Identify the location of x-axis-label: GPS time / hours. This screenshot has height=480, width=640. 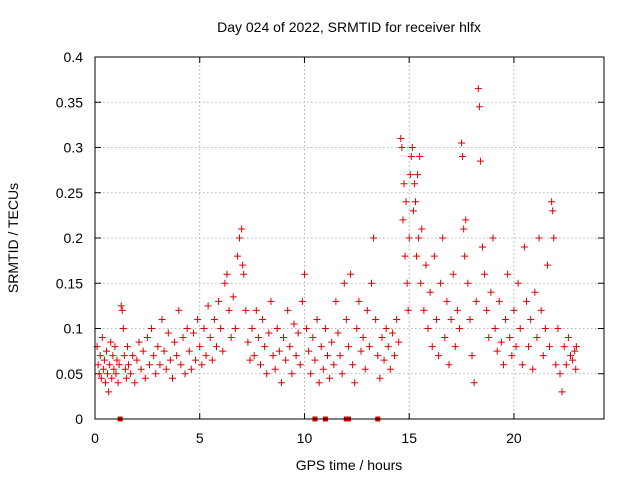
(349, 465).